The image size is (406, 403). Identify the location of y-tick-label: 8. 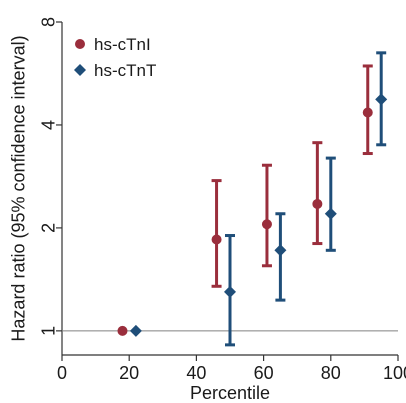
(48, 22).